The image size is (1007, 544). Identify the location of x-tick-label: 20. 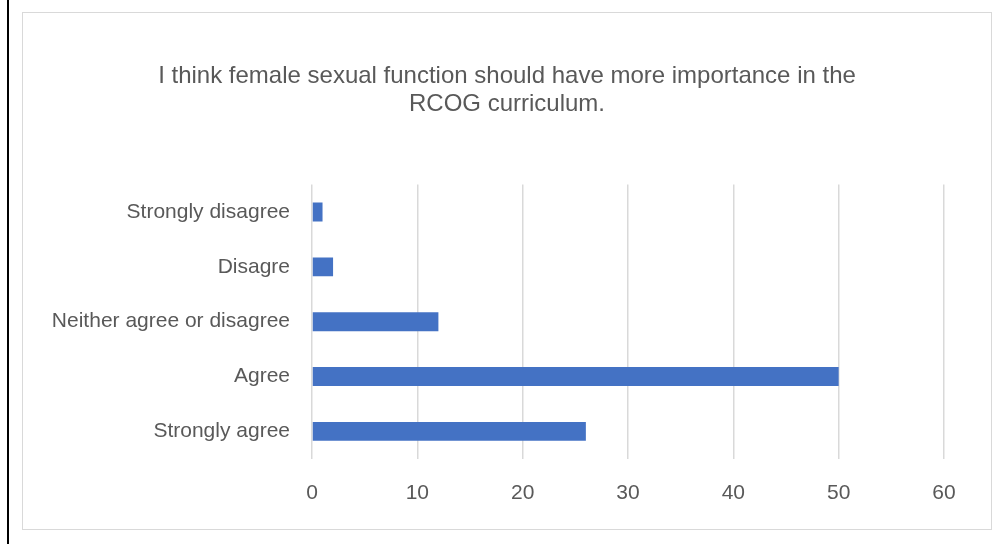
(522, 492).